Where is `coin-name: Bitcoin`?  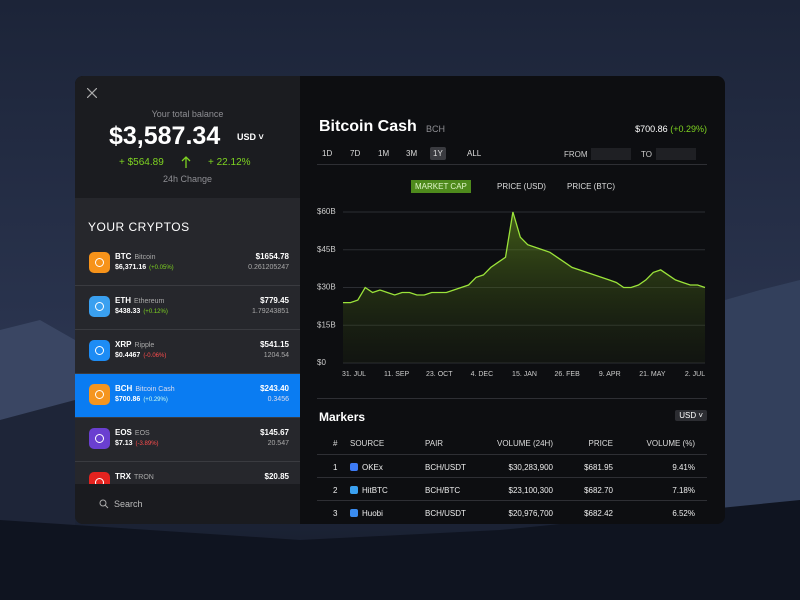
coin-name: Bitcoin is located at coordinates (145, 257).